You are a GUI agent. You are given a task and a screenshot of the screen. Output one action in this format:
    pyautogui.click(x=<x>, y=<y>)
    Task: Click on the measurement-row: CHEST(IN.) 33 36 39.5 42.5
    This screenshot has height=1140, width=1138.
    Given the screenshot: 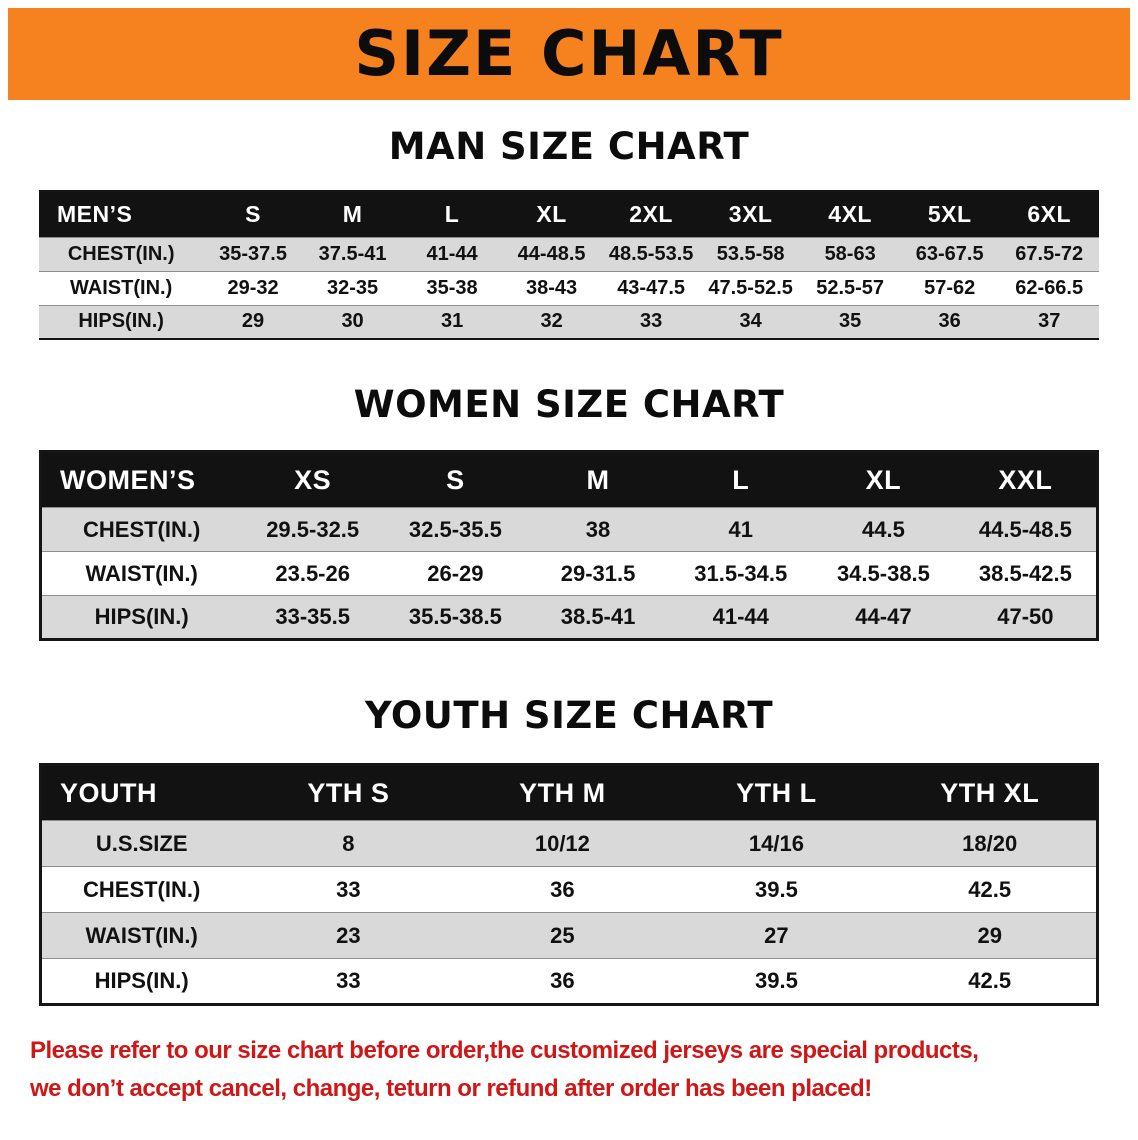 What is the action you would take?
    pyautogui.click(x=569, y=889)
    